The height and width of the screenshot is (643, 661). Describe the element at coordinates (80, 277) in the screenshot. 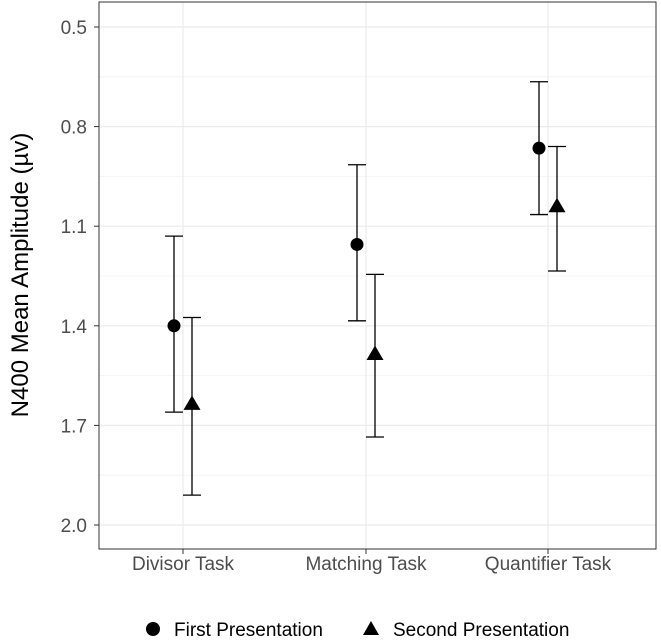

I see `y-axis-ticks: 0.5 0.8 1.1 1.4 1.7 2.0` at that location.